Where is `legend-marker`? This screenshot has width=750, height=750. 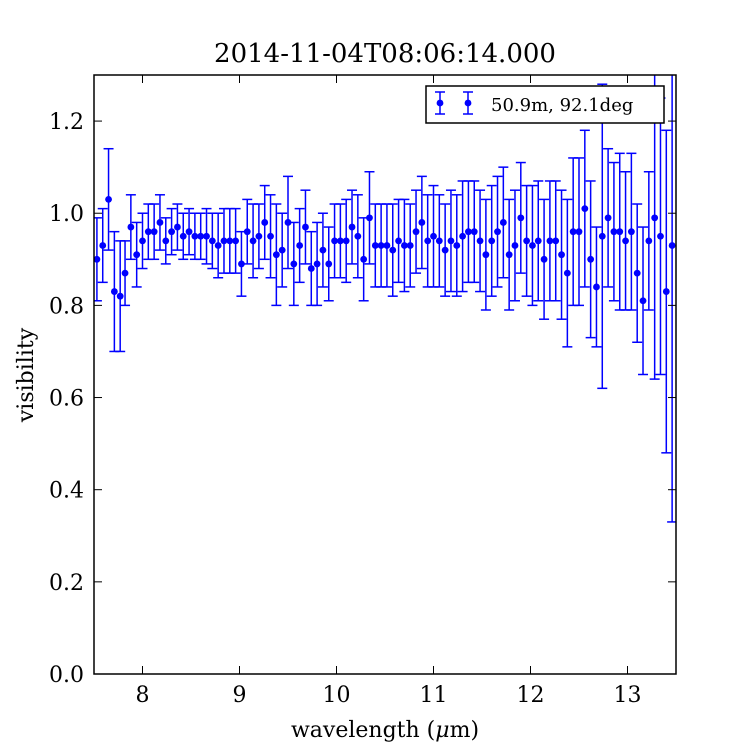 legend-marker is located at coordinates (454, 103).